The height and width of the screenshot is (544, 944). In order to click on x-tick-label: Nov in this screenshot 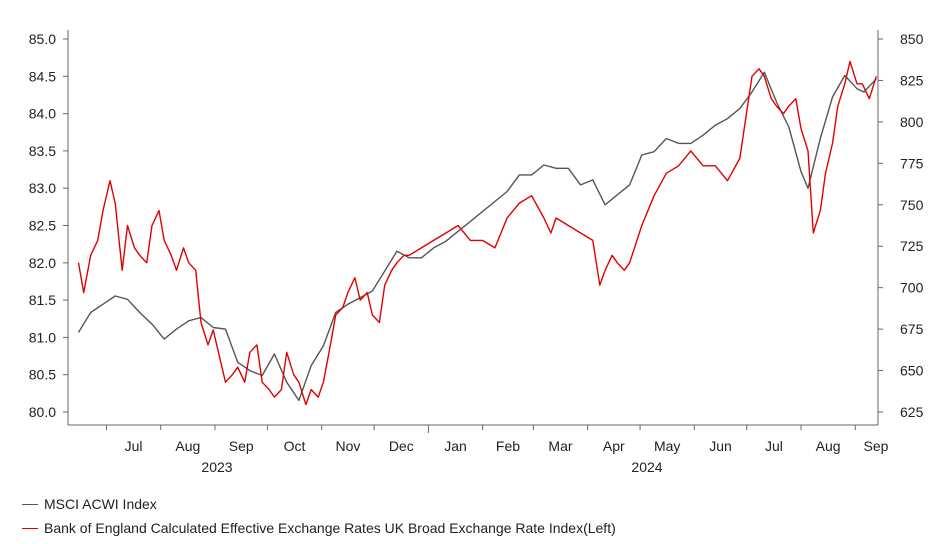, I will do `click(347, 446)`.